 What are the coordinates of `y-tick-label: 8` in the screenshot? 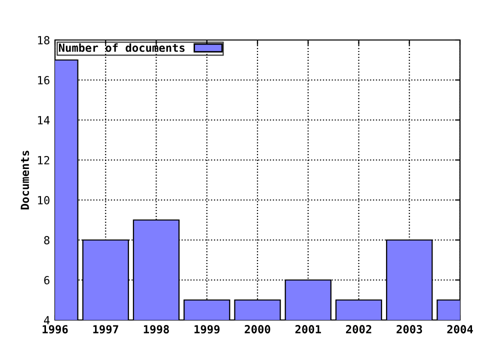 It's located at (47, 240).